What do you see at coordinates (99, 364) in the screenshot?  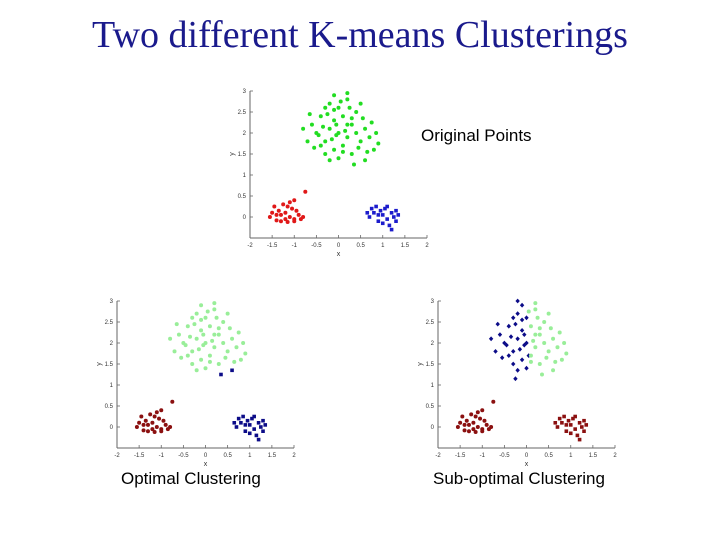 I see `y-axis-label: y` at bounding box center [99, 364].